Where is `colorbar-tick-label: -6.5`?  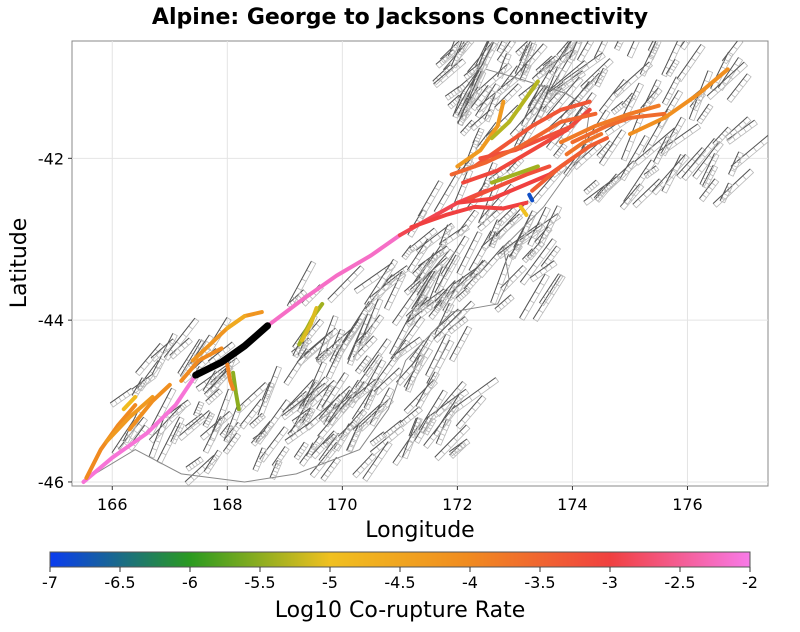 colorbar-tick-label: -6.5 is located at coordinates (119, 582).